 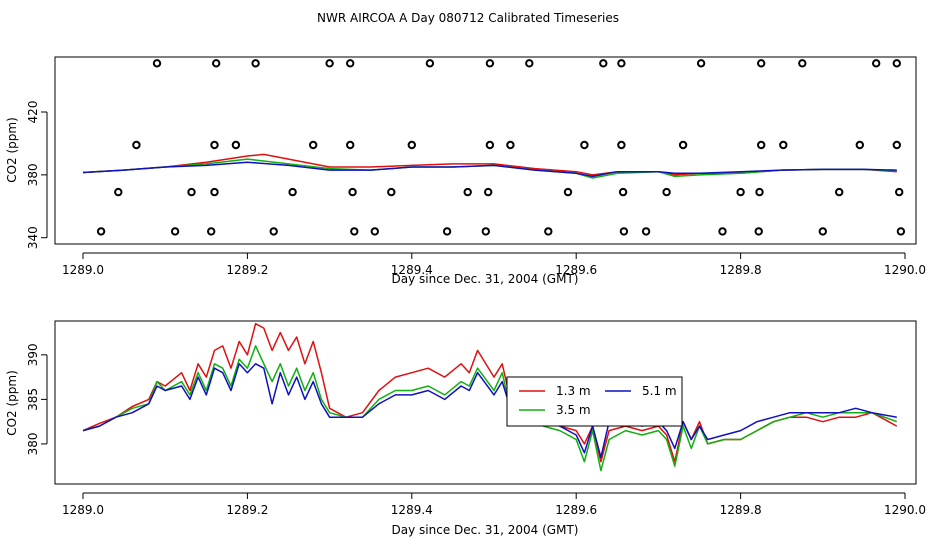 What do you see at coordinates (247, 270) in the screenshot?
I see `panel-1-x-tick-label-1: 1289.2` at bounding box center [247, 270].